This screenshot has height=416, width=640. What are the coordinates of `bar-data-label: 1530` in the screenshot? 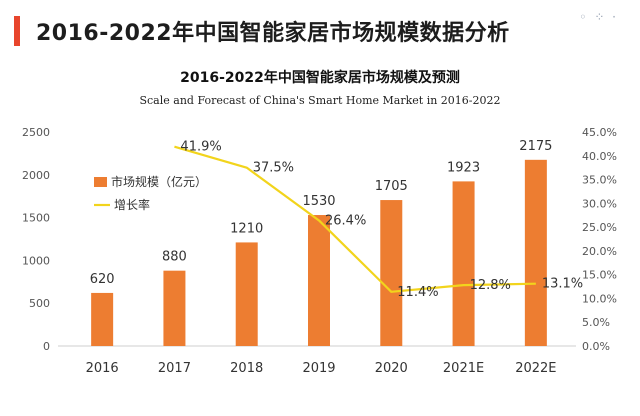 It's located at (318, 201).